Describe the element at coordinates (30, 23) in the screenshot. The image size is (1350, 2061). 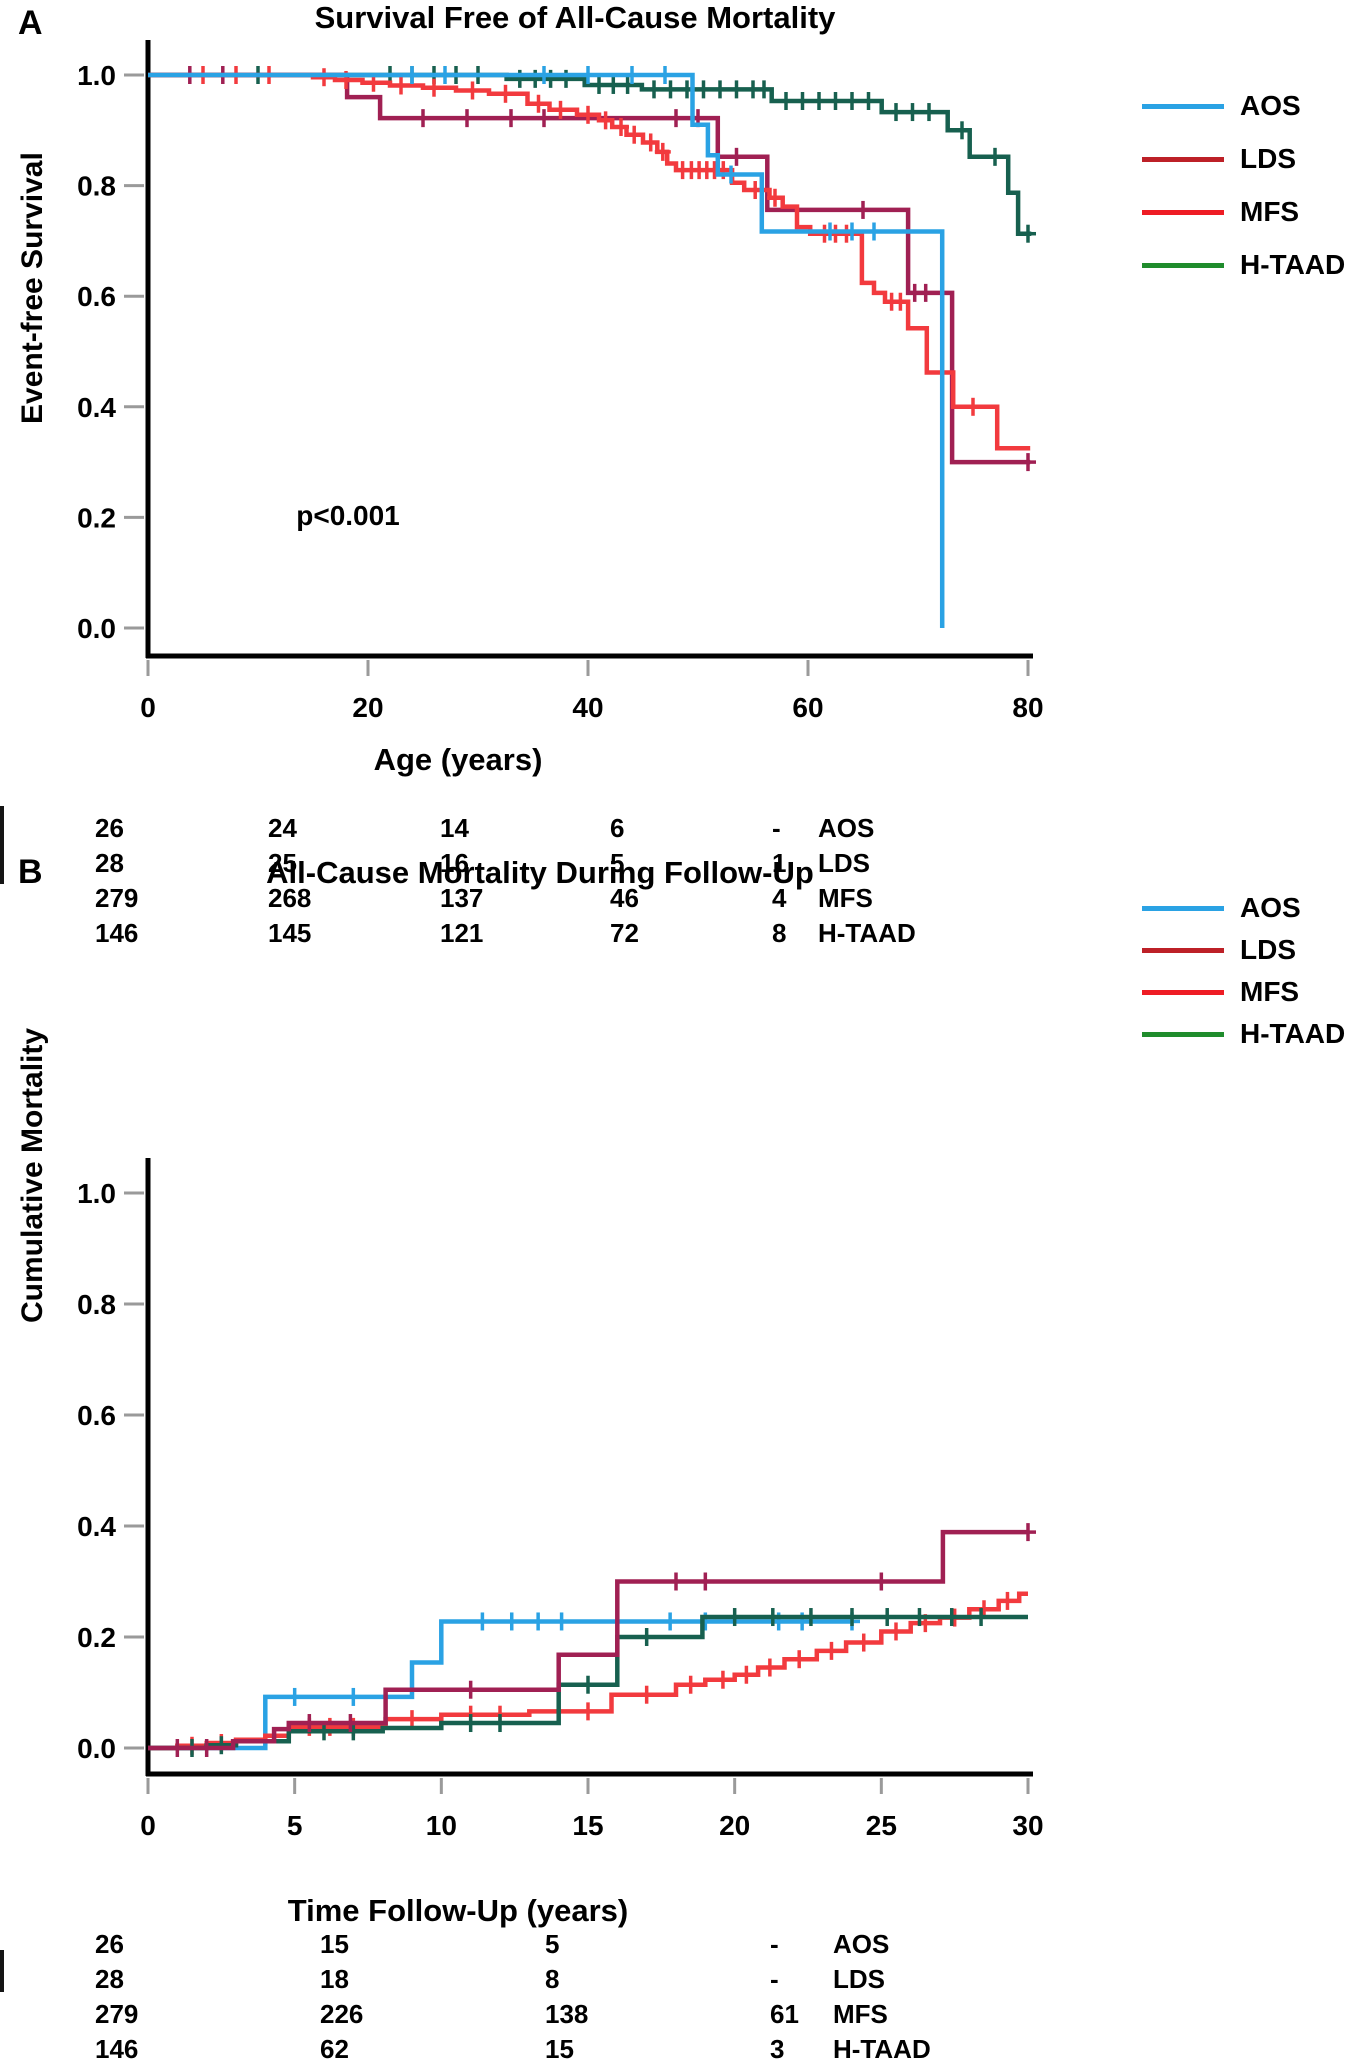
I see `panel-a-letter: A` at that location.